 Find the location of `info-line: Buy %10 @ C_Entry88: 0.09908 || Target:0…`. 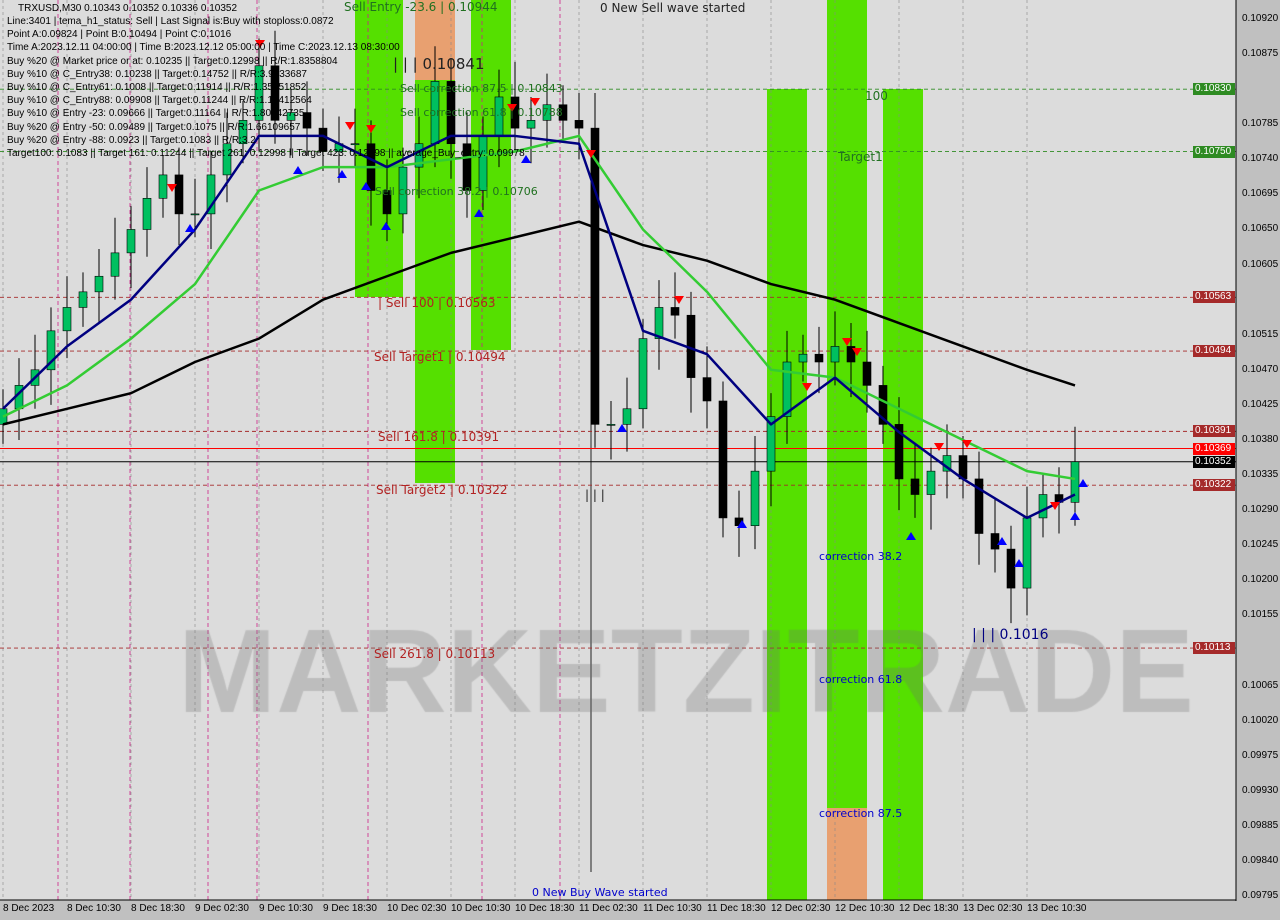

info-line: Buy %10 @ C_Entry88: 0.09908 || Target:0… is located at coordinates (159, 101).